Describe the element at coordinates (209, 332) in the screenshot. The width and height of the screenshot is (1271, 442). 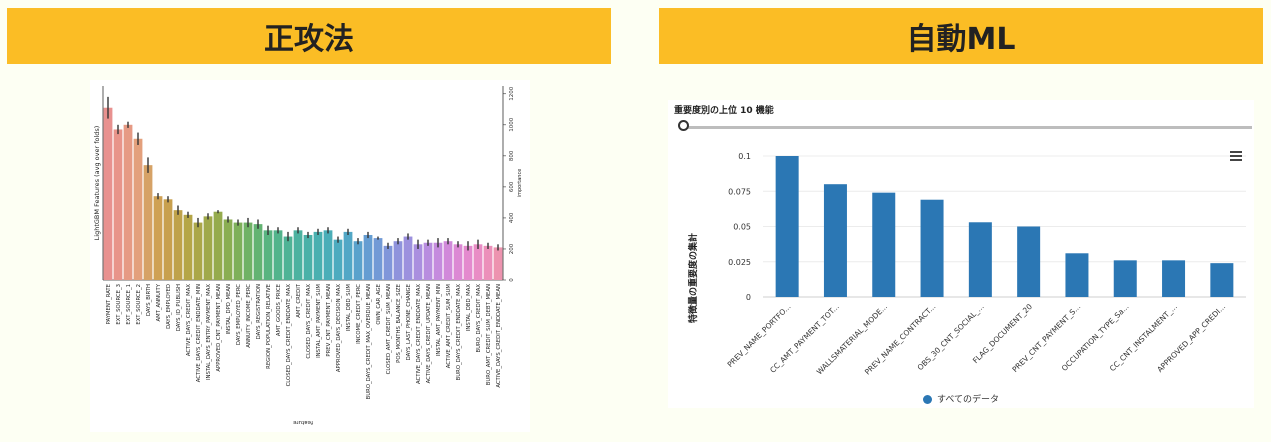
I see `x-tick-label: INSTAL_DAYS_ENTRY_PAYMENT_MAX` at that location.